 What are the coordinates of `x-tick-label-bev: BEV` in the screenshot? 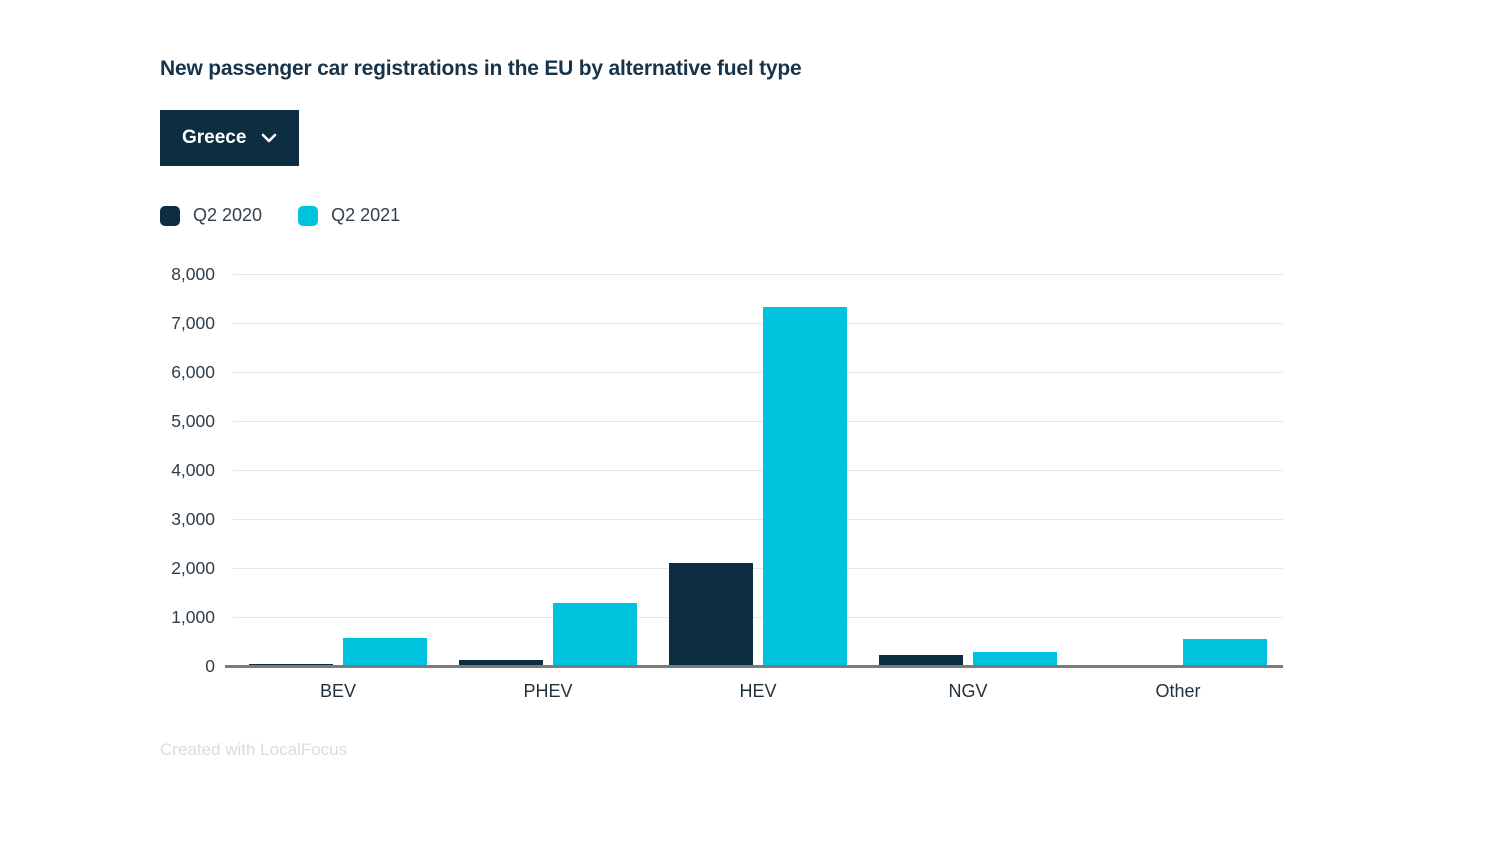 It's located at (338, 691).